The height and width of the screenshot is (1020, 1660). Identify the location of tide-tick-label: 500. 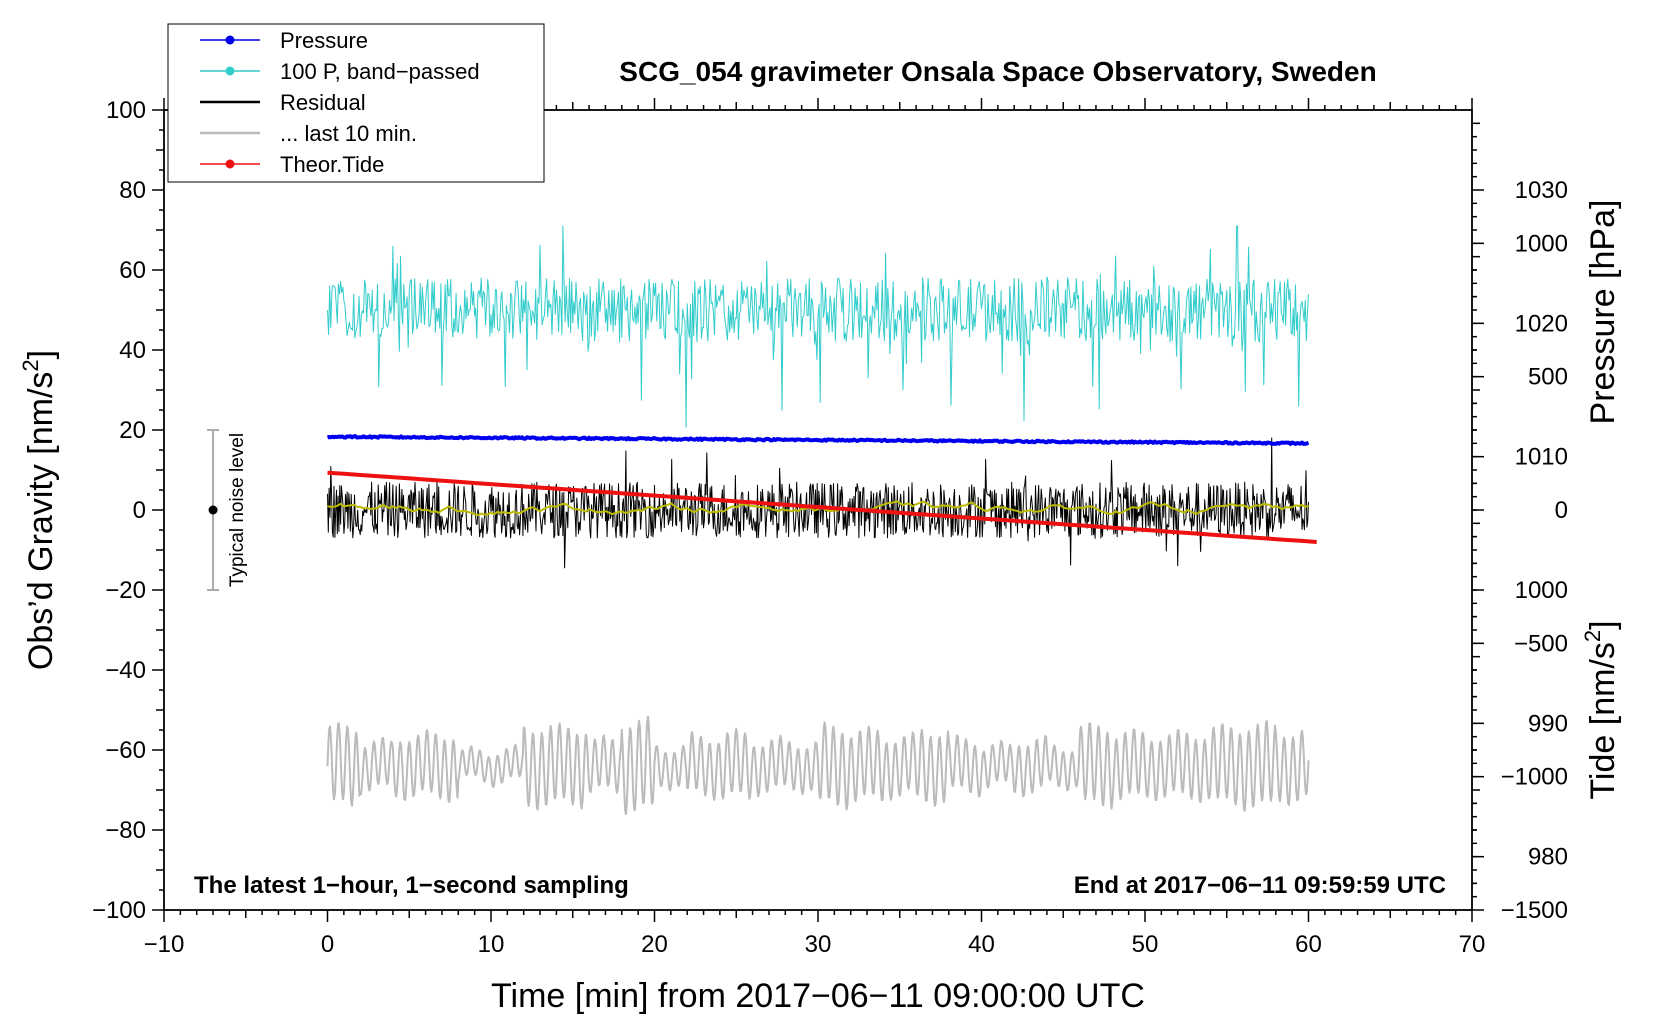
(1548, 377).